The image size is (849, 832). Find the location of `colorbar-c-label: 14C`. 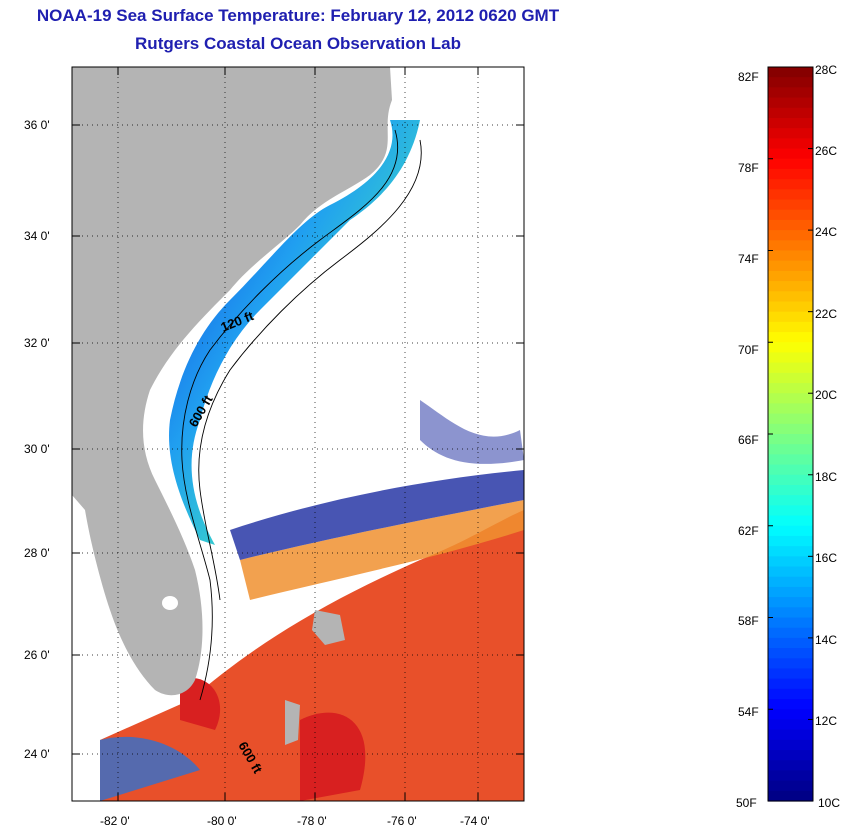

colorbar-c-label: 14C is located at coordinates (826, 640).